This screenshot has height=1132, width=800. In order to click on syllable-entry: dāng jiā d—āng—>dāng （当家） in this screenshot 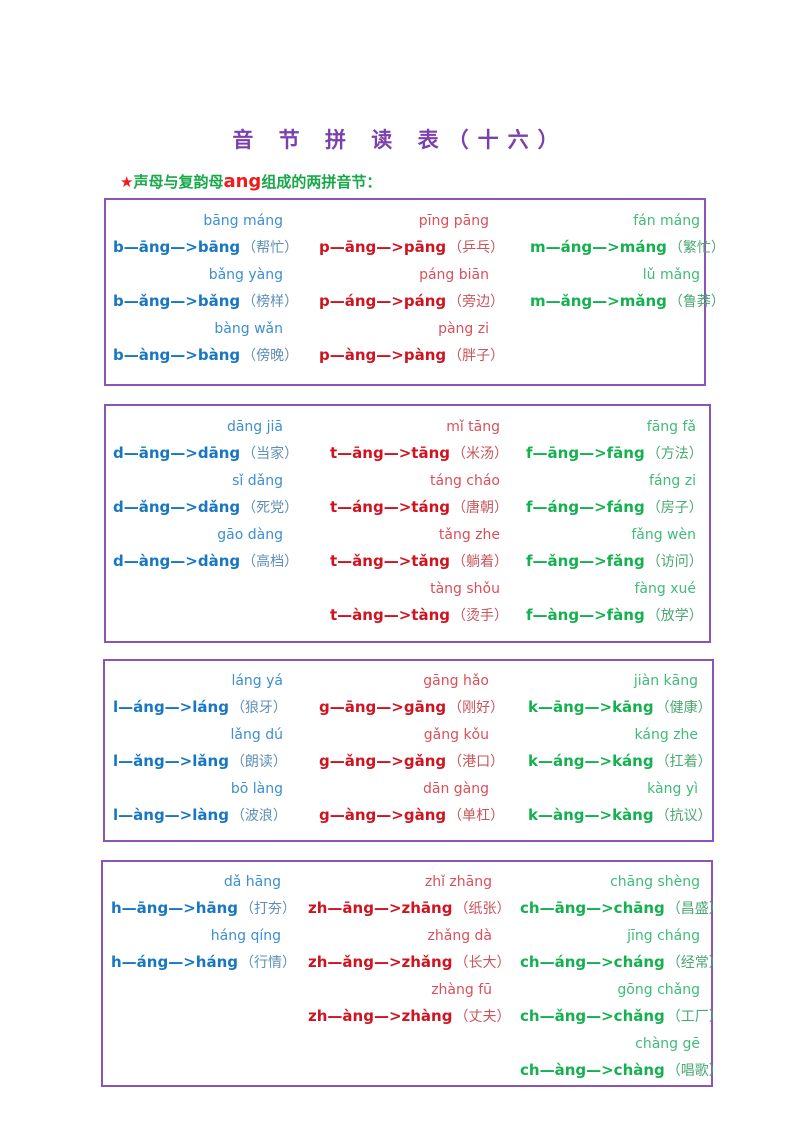, I will do `click(206, 445)`.